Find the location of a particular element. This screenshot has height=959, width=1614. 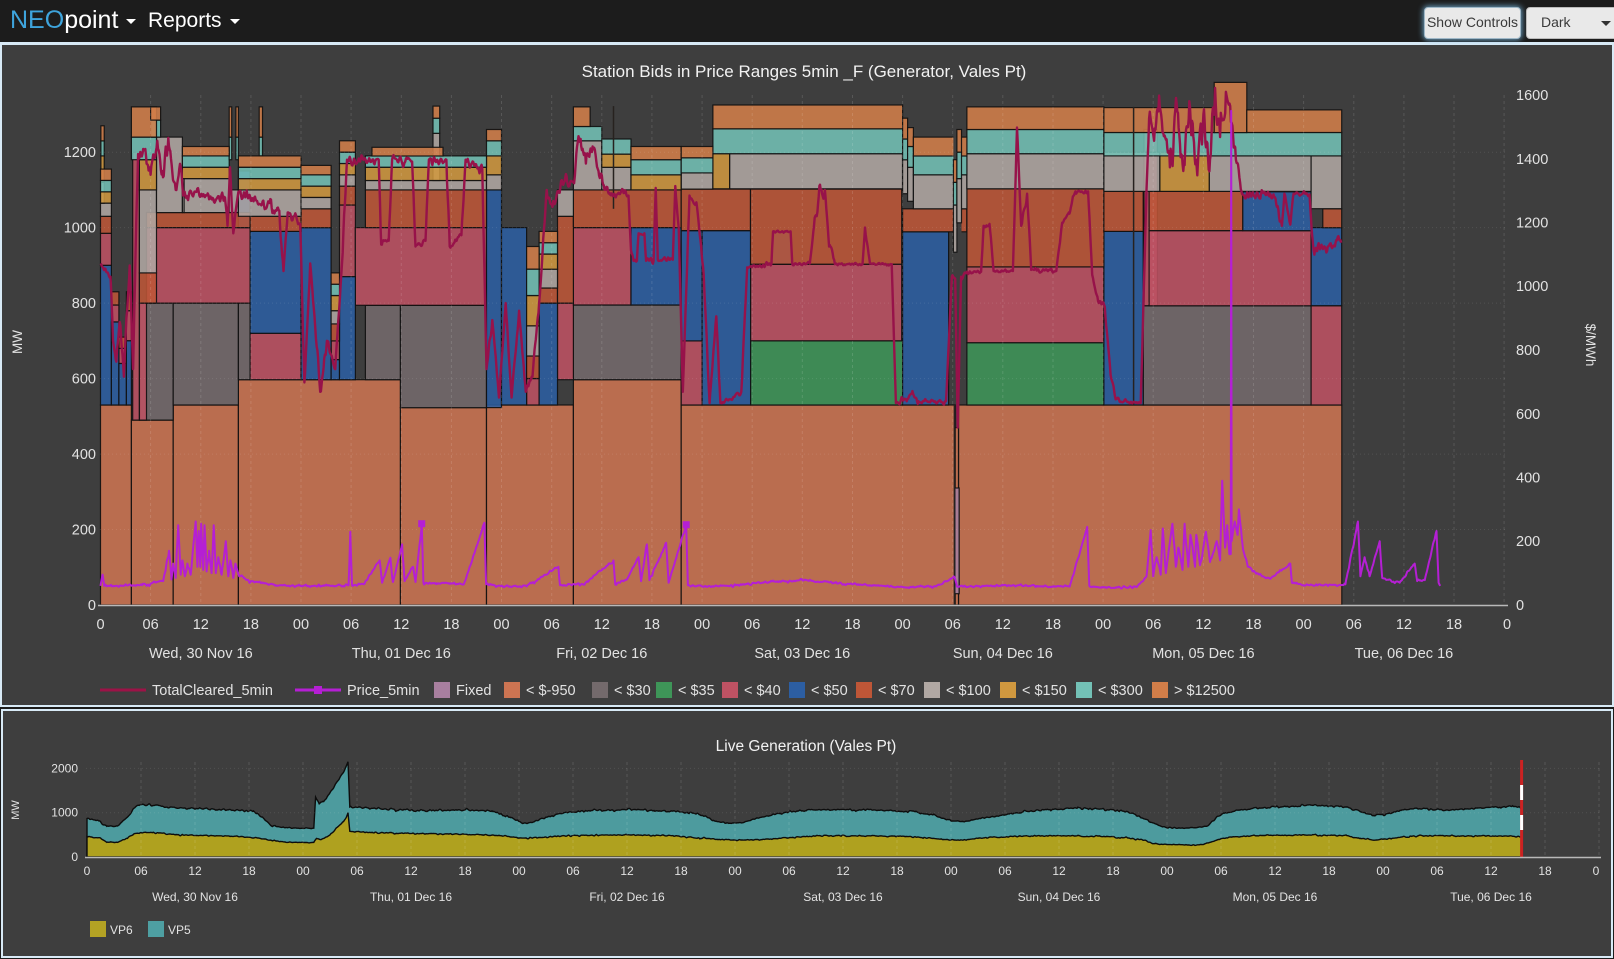

svg-text: < $30 is located at coordinates (632, 691).